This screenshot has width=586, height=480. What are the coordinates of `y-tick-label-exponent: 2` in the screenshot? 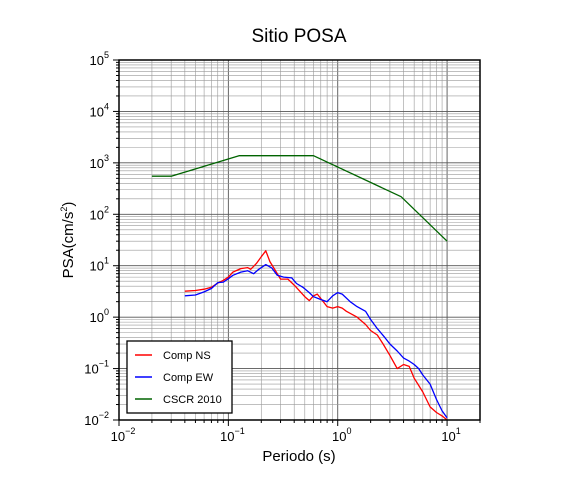 It's located at (106, 209).